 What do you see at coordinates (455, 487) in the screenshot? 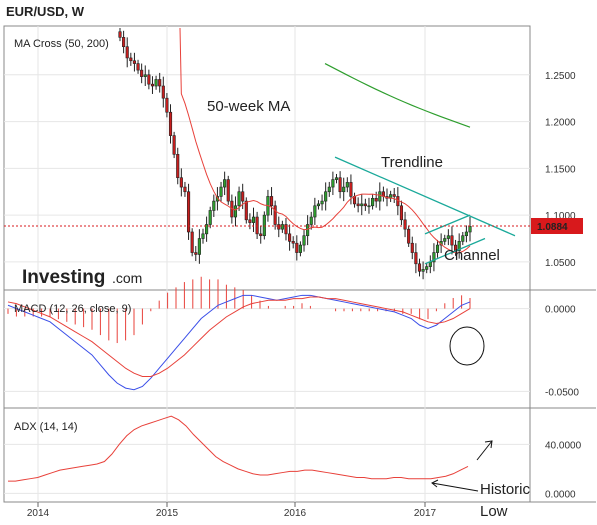
I see `historic-low-arrow` at bounding box center [455, 487].